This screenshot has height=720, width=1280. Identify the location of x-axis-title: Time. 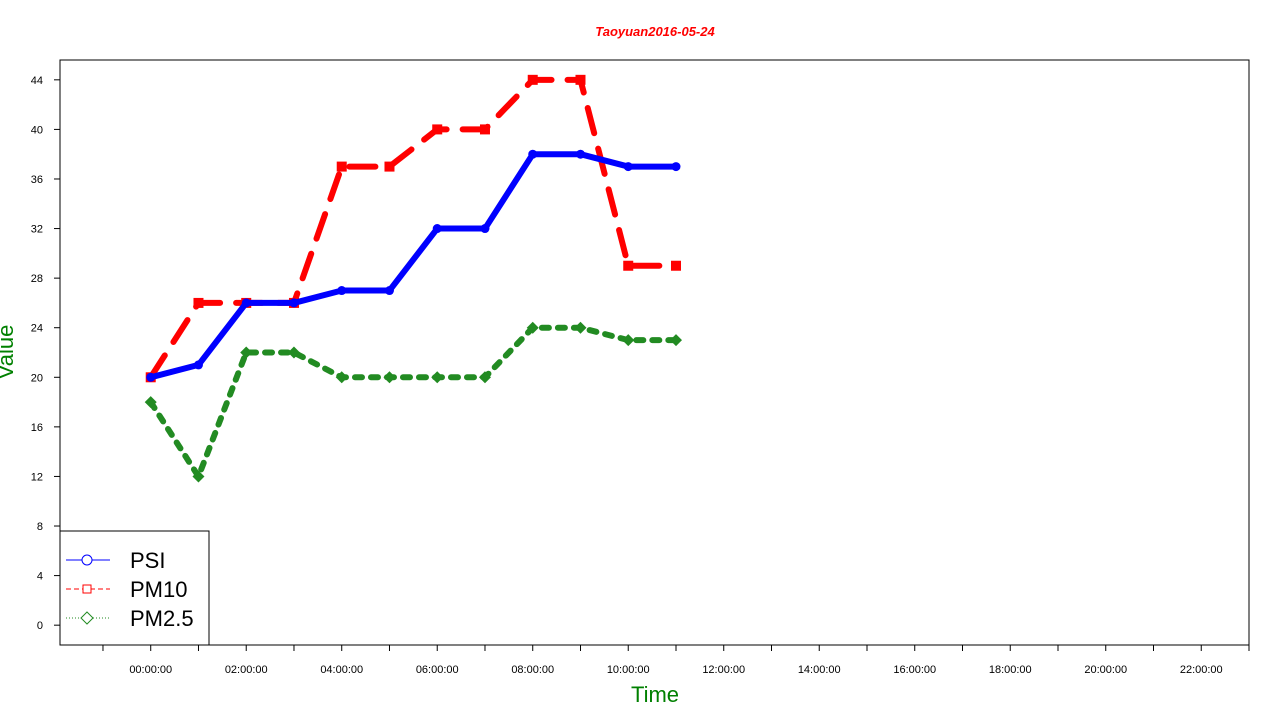
(655, 694).